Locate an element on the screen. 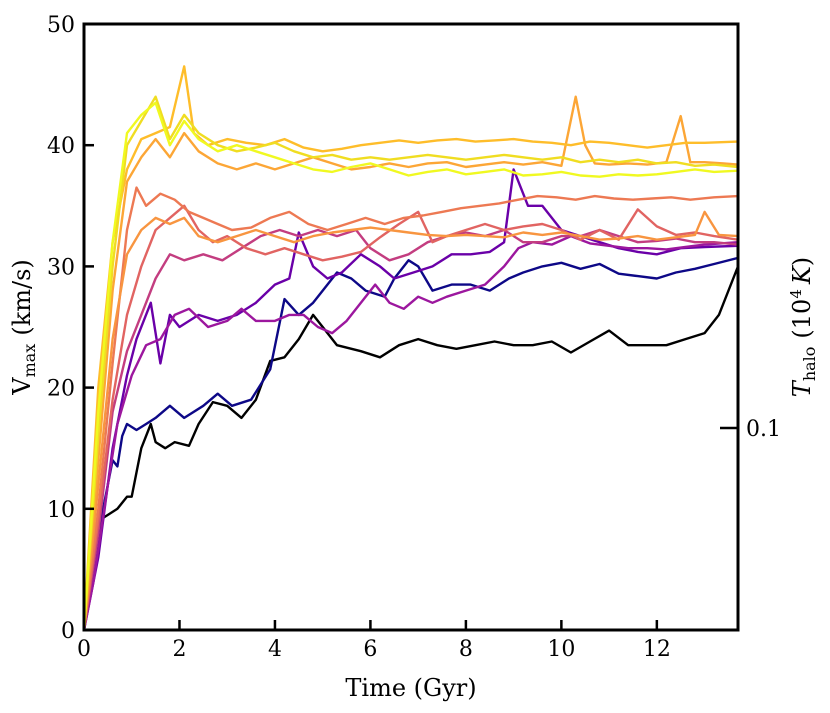 Image resolution: width=830 pixels, height=713 pixels. y-tick-label: 0 is located at coordinates (68, 631).